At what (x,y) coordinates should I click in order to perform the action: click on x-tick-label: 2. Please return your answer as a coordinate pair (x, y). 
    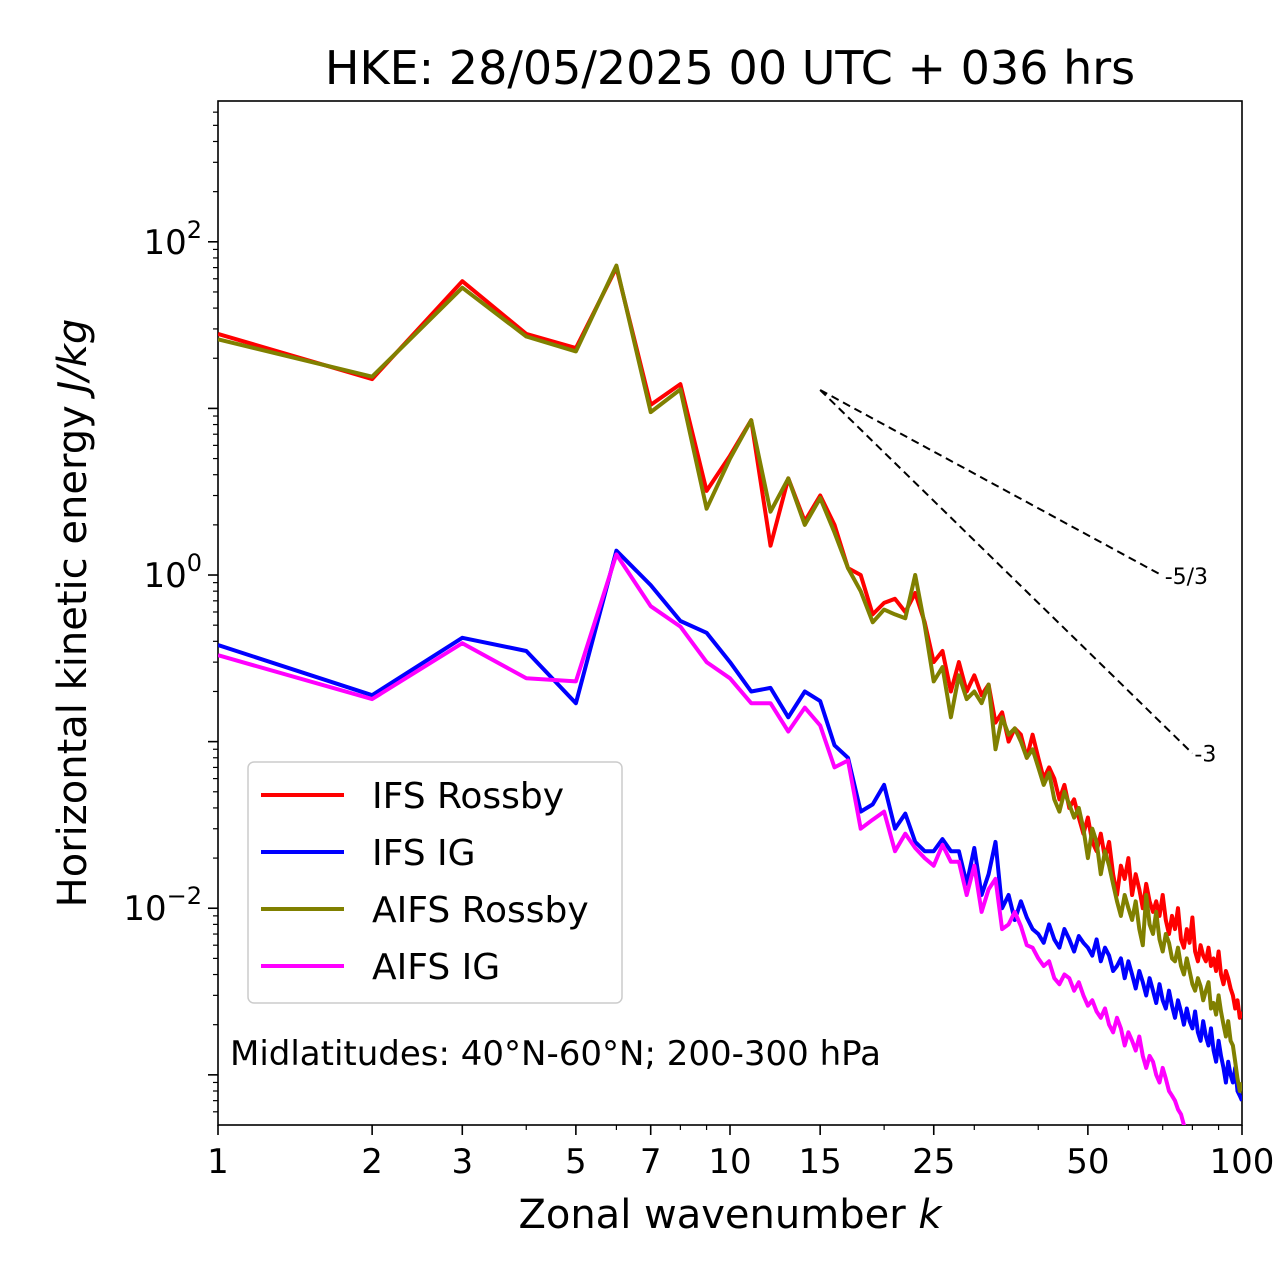
    Looking at the image, I should click on (372, 1162).